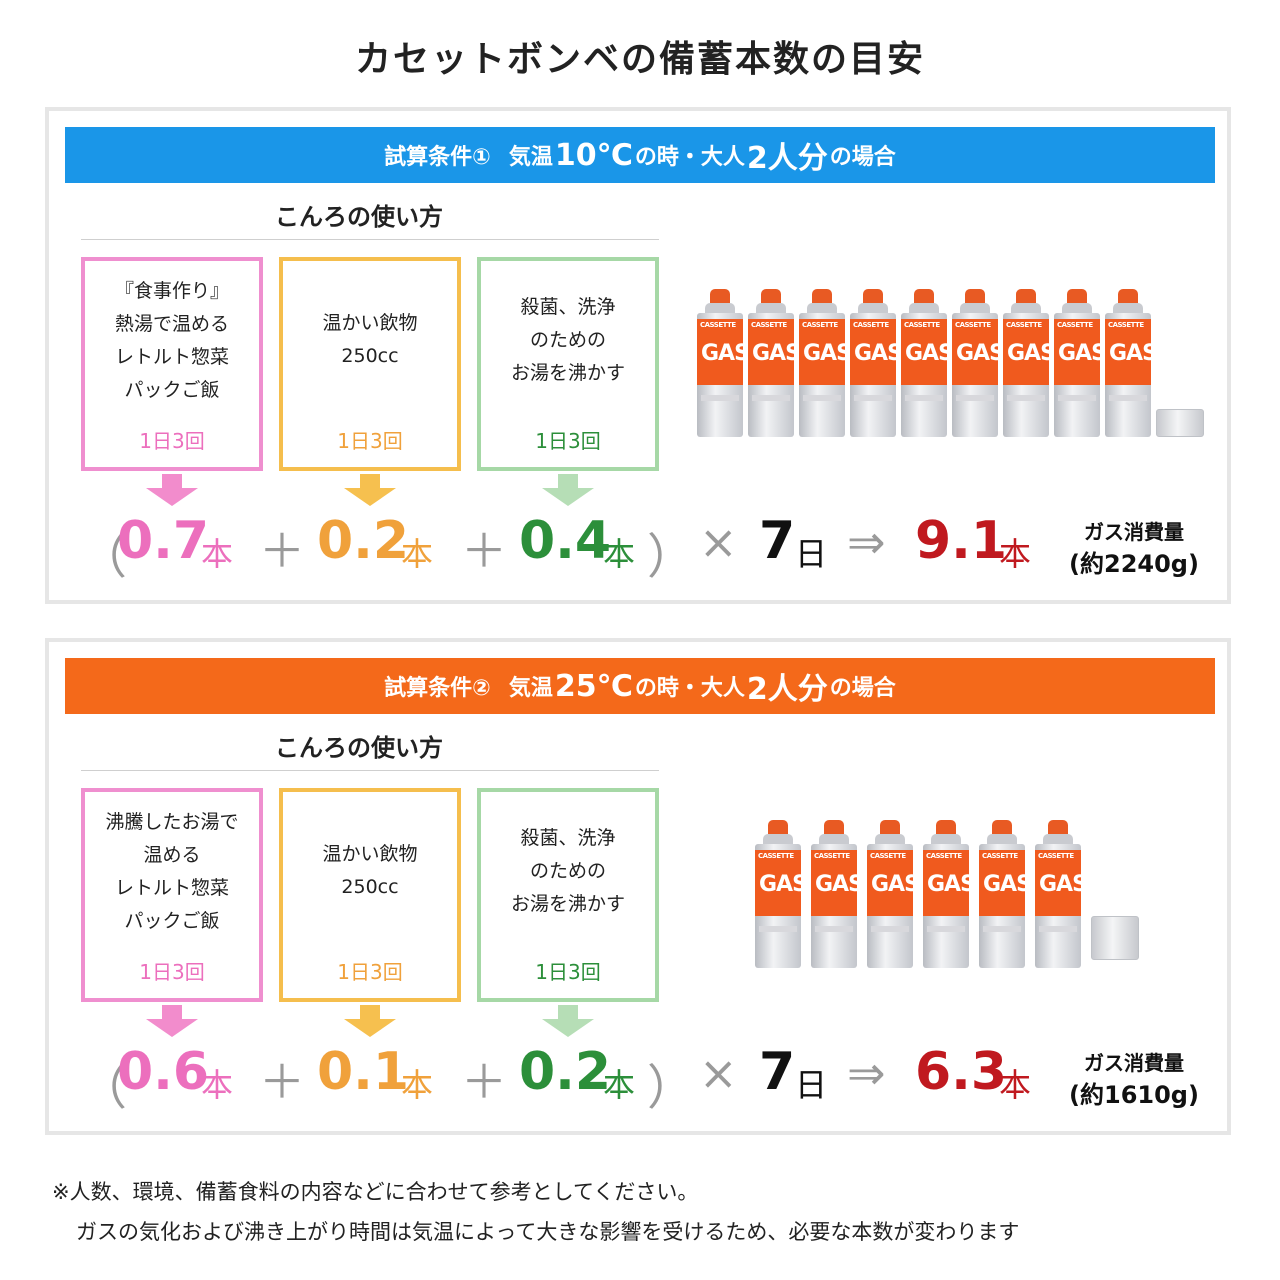 This screenshot has height=1280, width=1280. What do you see at coordinates (639, 59) in the screenshot?
I see `page-title: カセットボンベの備蓄本数の目安` at bounding box center [639, 59].